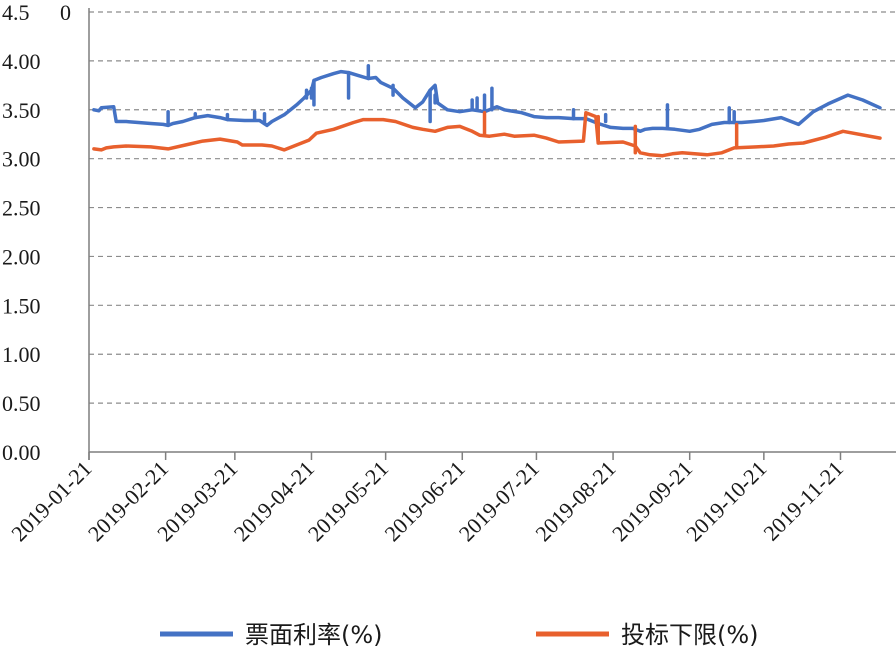 This screenshot has height=655, width=896. I want to click on y-tick-label: 1.00, so click(21, 354).